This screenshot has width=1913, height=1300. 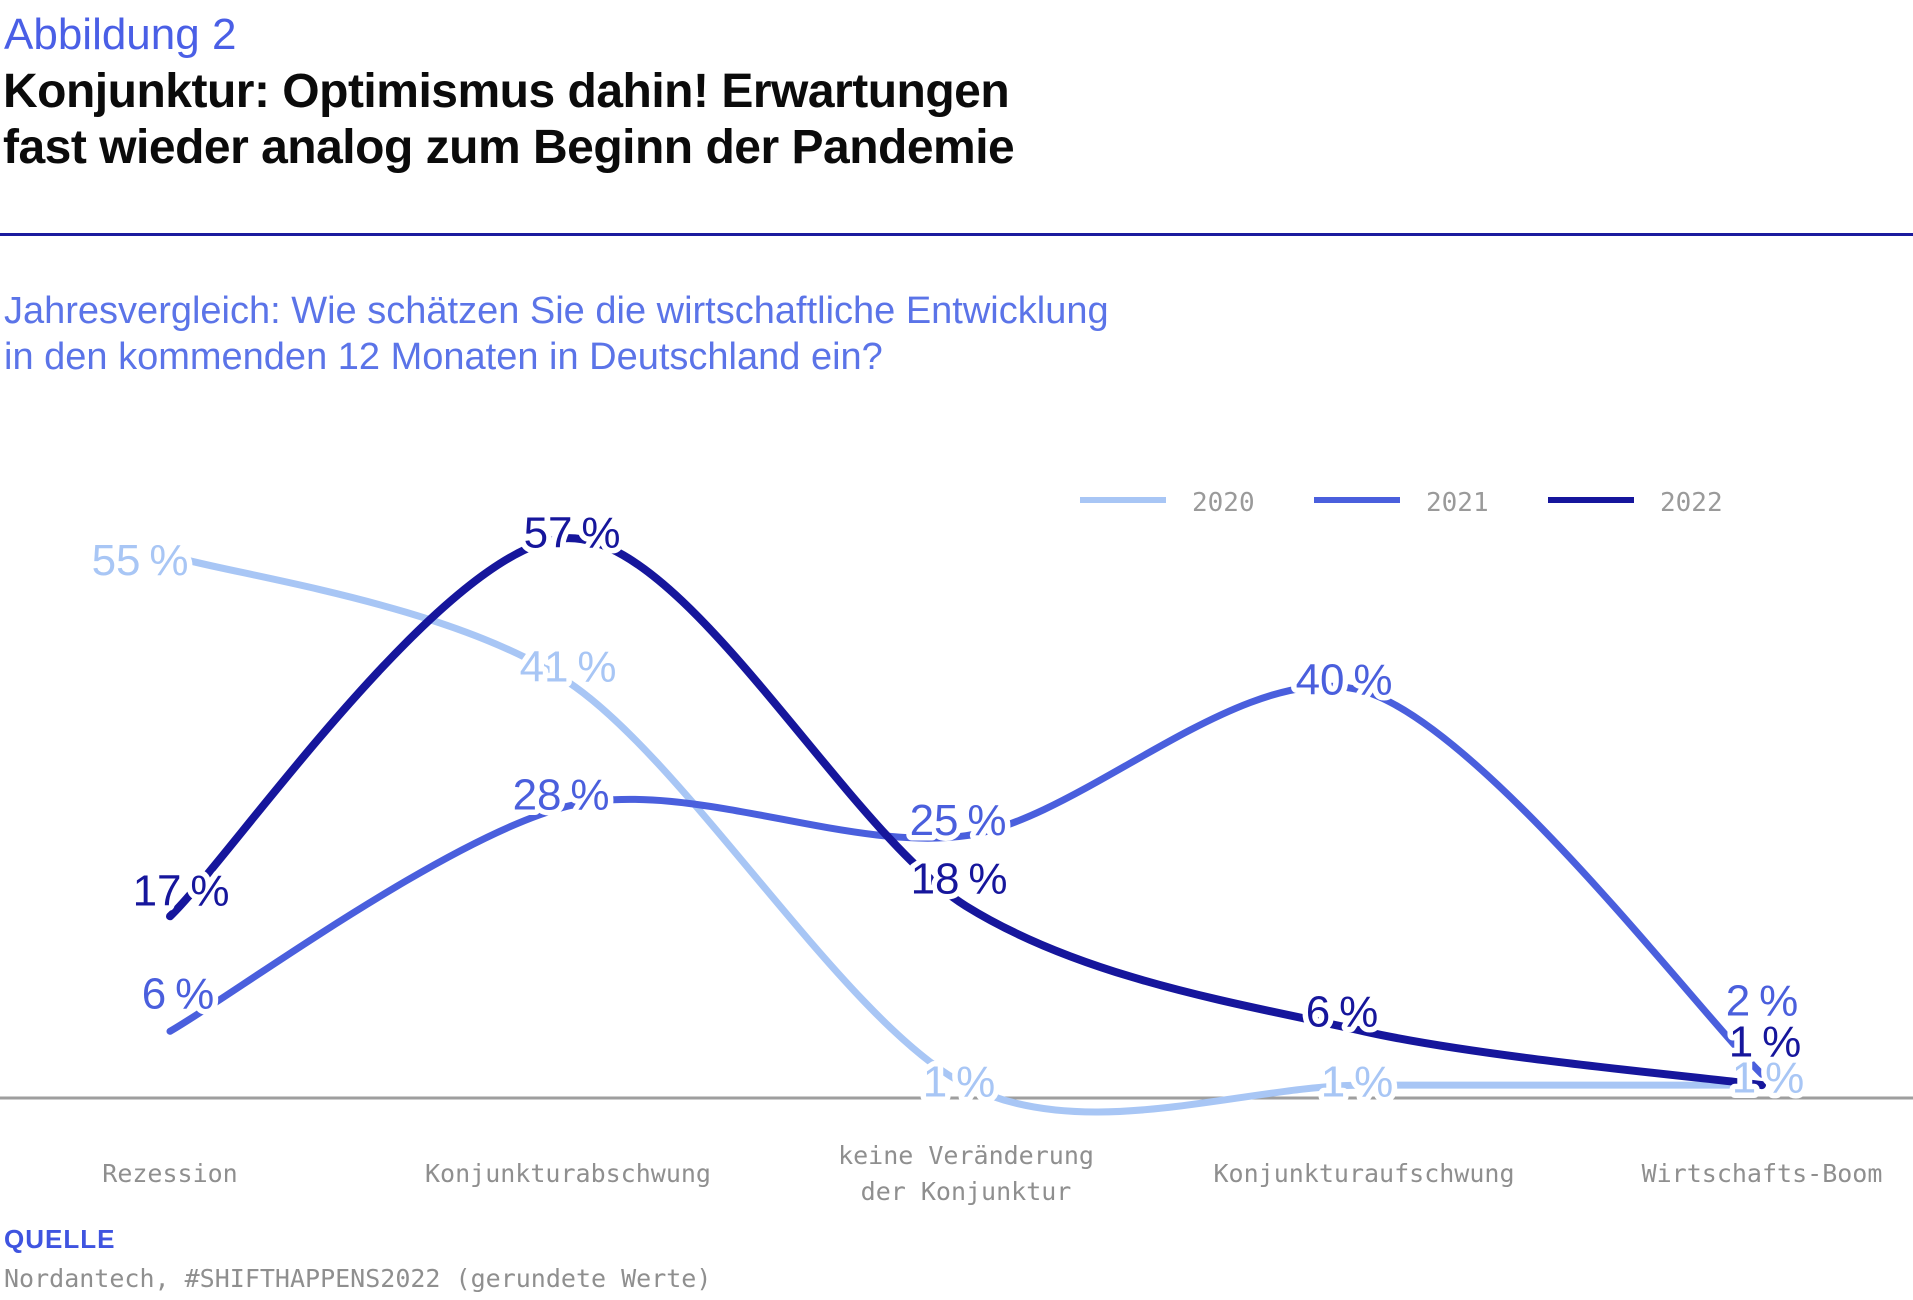 I want to click on legend-swatch-2020, so click(x=1123, y=500).